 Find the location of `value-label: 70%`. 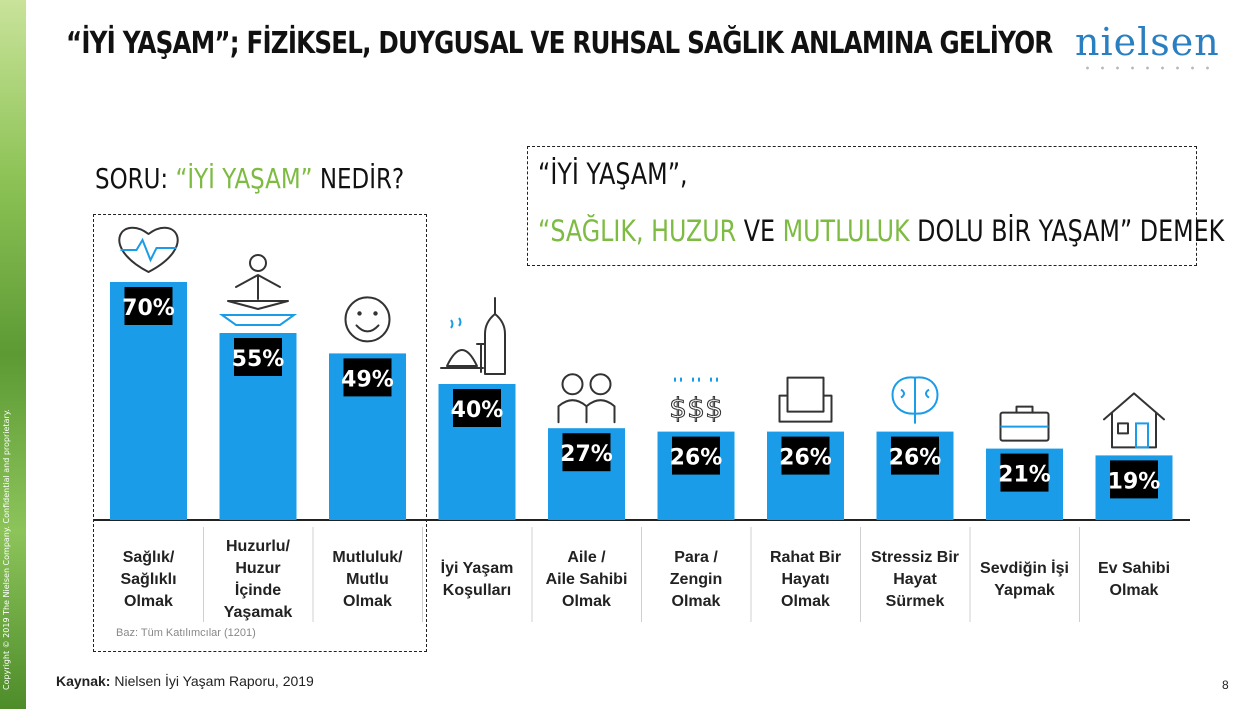

value-label: 70% is located at coordinates (148, 308).